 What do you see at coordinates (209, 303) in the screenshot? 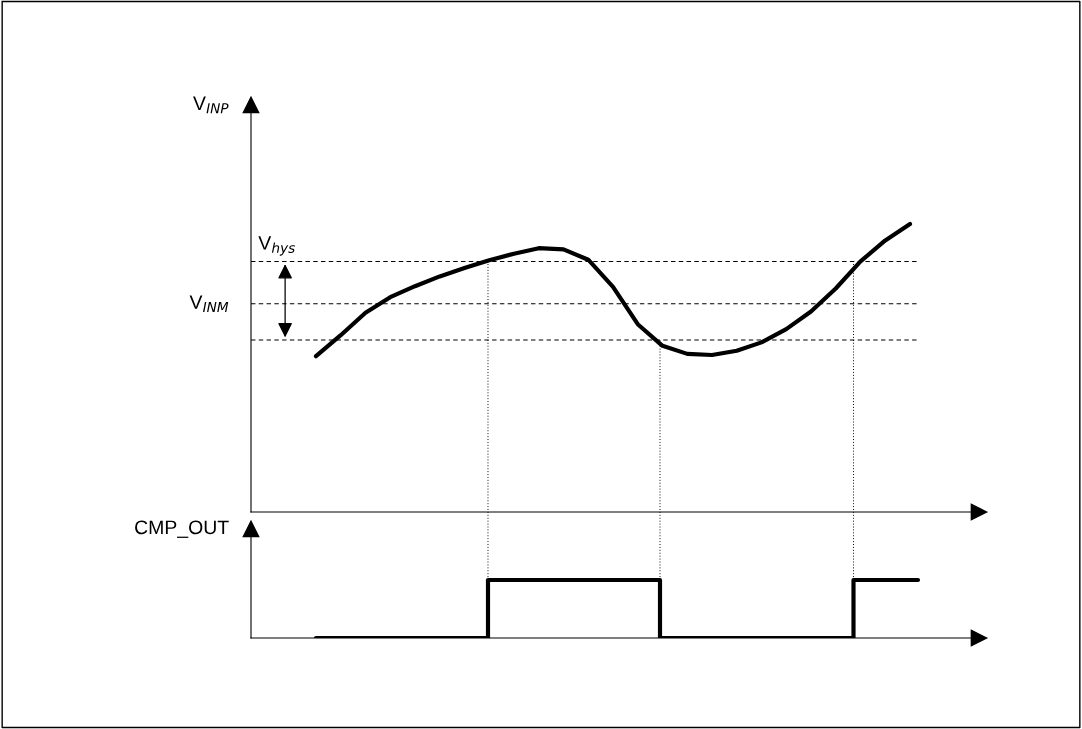
I see `ref-line-label: V$_{INM}$` at bounding box center [209, 303].